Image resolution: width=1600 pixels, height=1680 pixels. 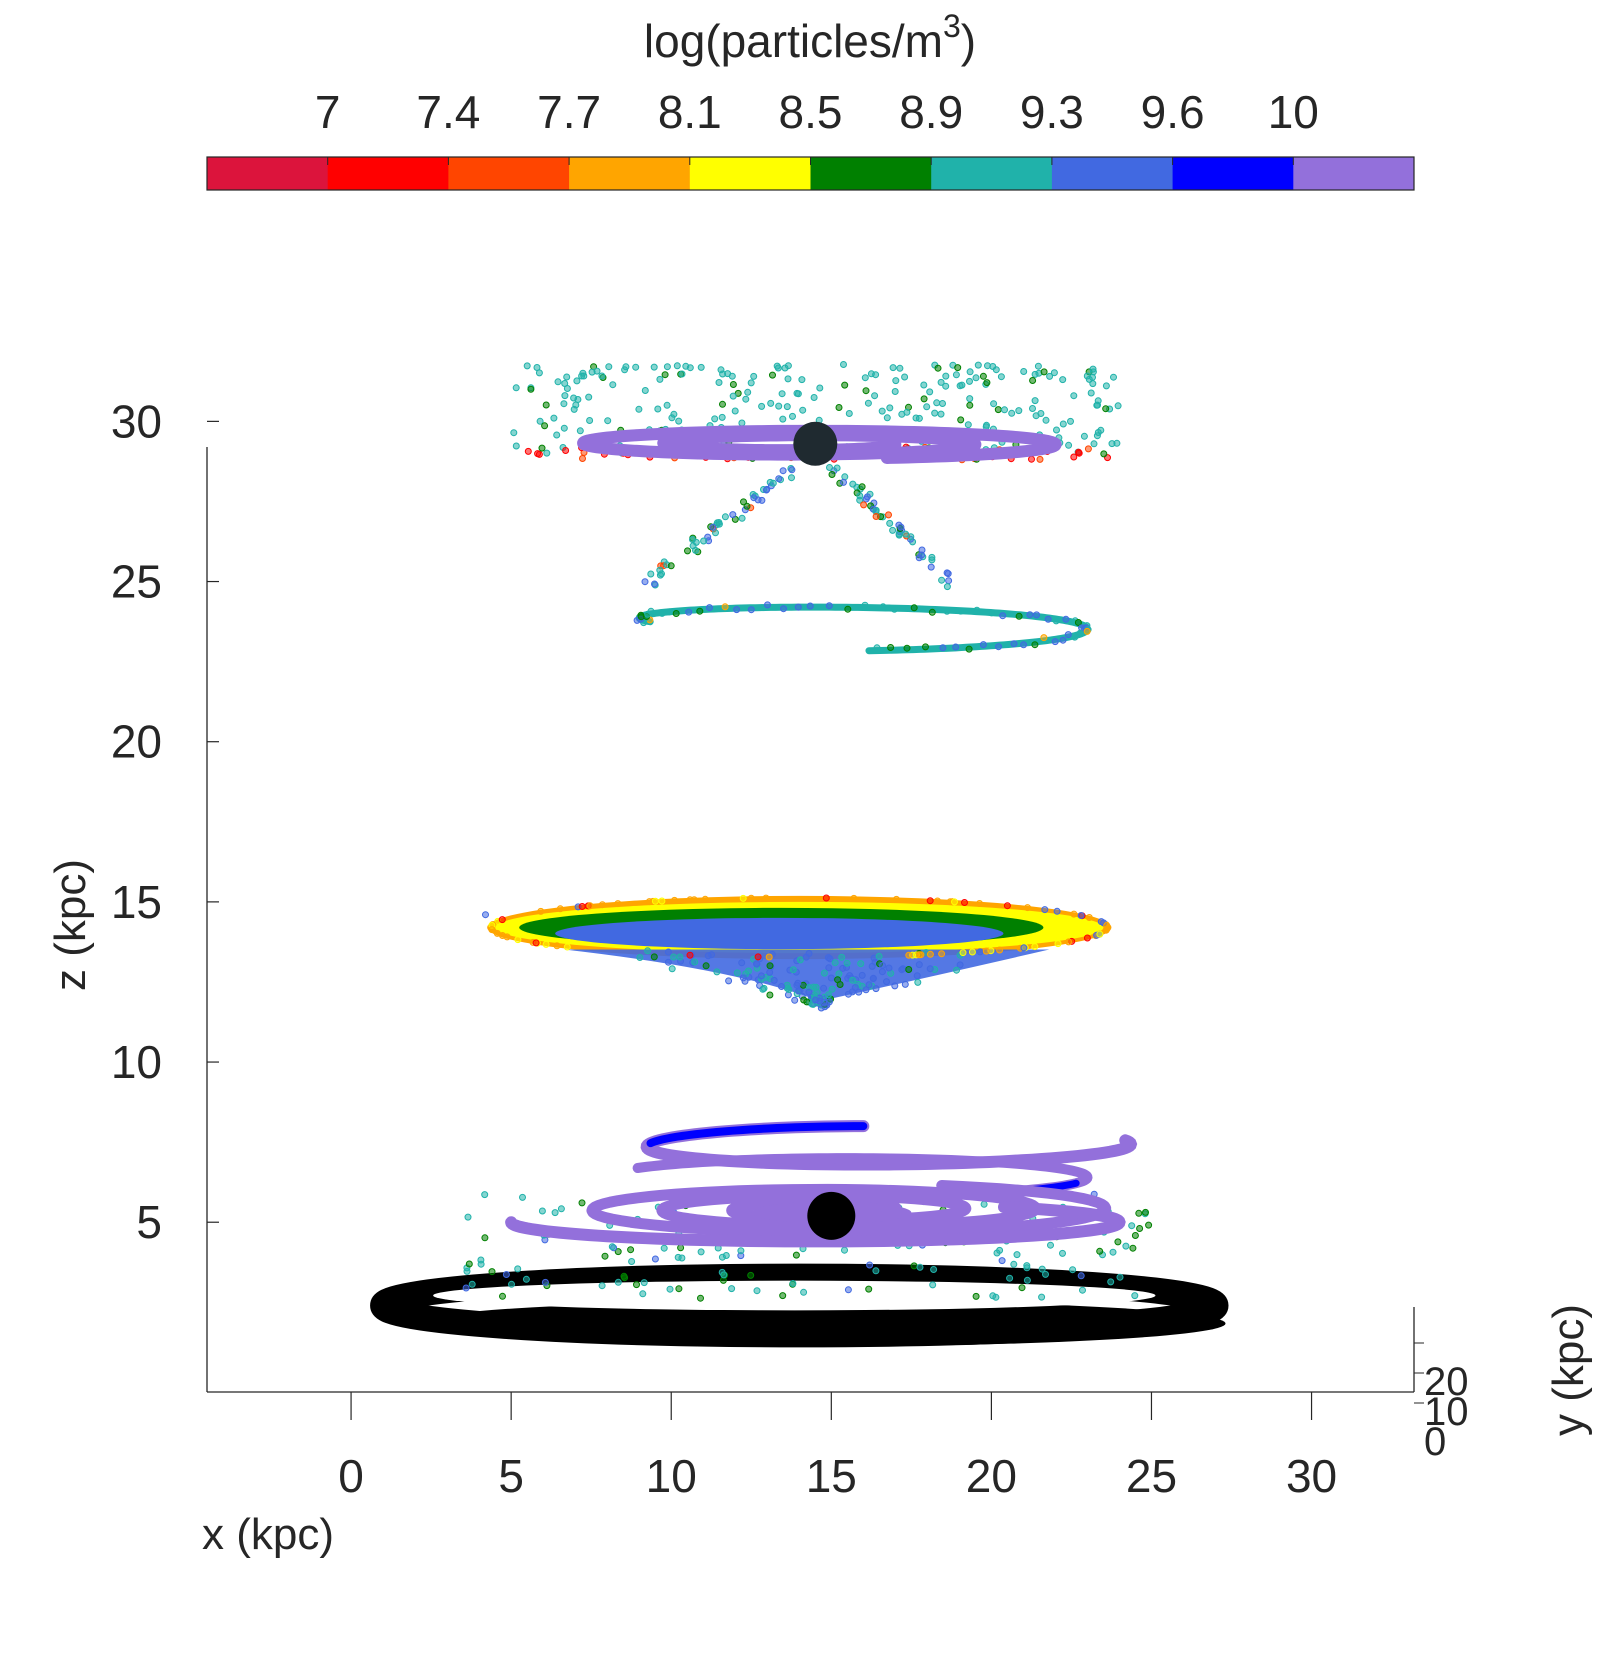 What do you see at coordinates (511, 1476) in the screenshot?
I see `x-tick-label: 5` at bounding box center [511, 1476].